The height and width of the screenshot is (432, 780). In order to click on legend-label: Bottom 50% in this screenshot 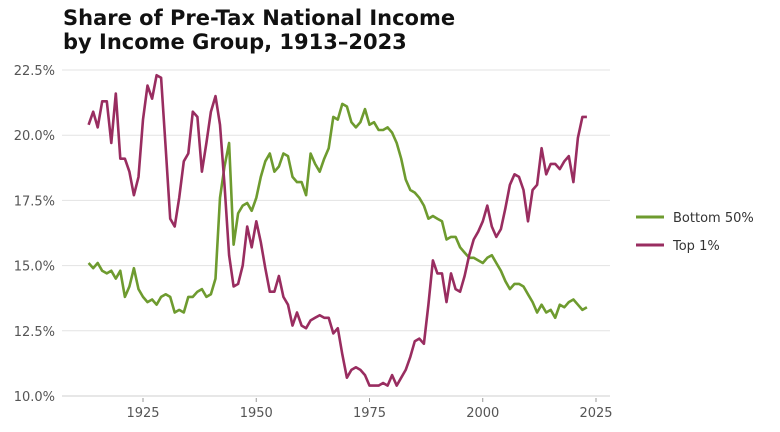, I will do `click(713, 218)`.